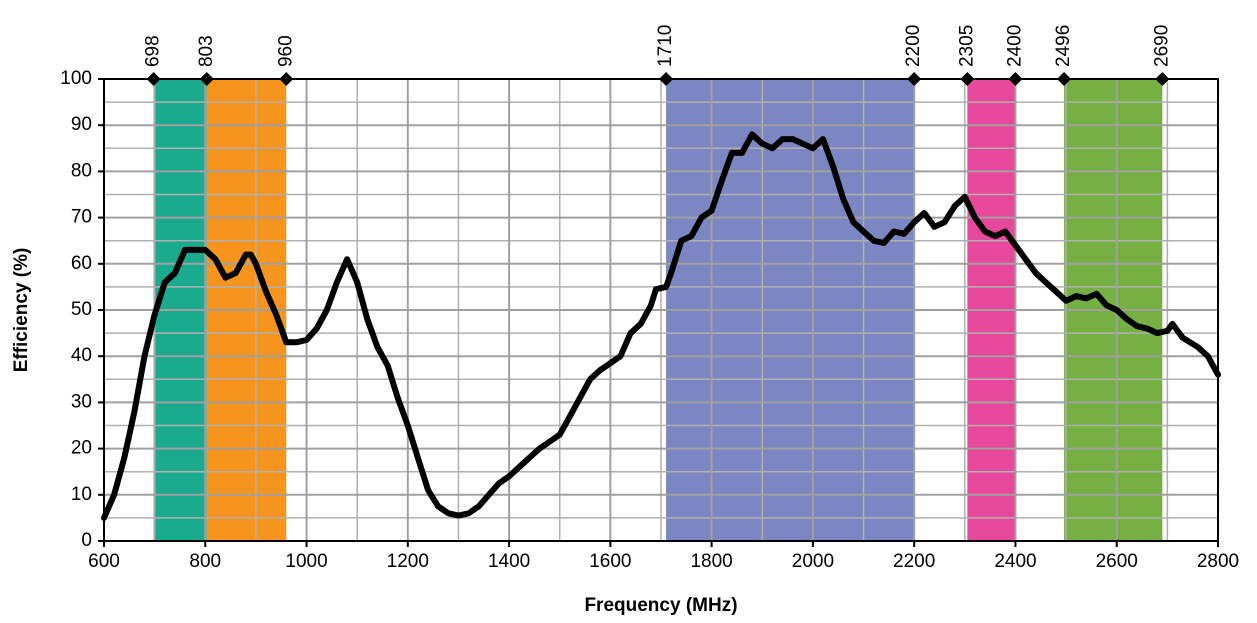 The image size is (1257, 623). What do you see at coordinates (408, 561) in the screenshot?
I see `x-tick-label: 1200` at bounding box center [408, 561].